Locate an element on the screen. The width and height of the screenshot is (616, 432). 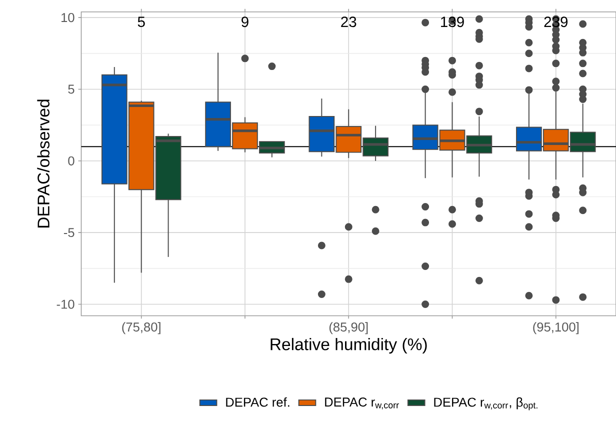
x-axis-title: Relative humidity (%) is located at coordinates (348, 346).